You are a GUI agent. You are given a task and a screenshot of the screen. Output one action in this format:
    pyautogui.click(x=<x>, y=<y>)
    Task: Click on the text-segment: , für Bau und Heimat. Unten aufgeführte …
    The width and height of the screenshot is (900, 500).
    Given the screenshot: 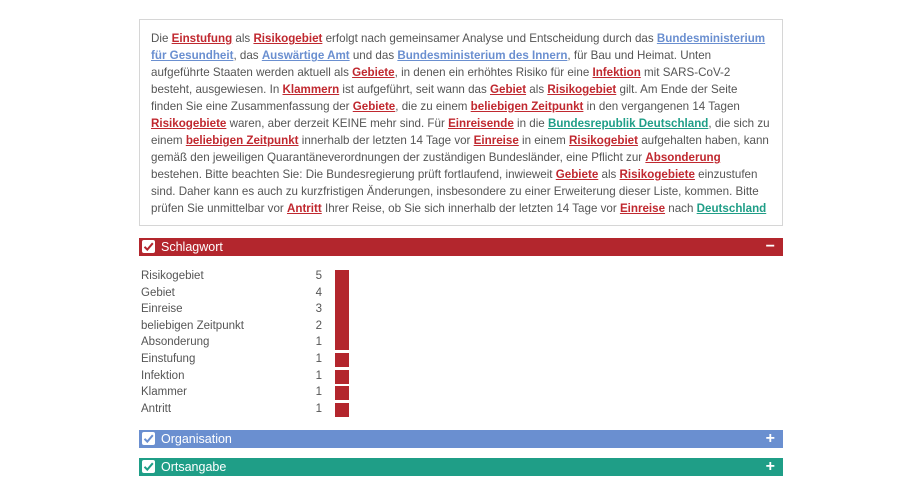 What is the action you would take?
    pyautogui.click(x=431, y=64)
    